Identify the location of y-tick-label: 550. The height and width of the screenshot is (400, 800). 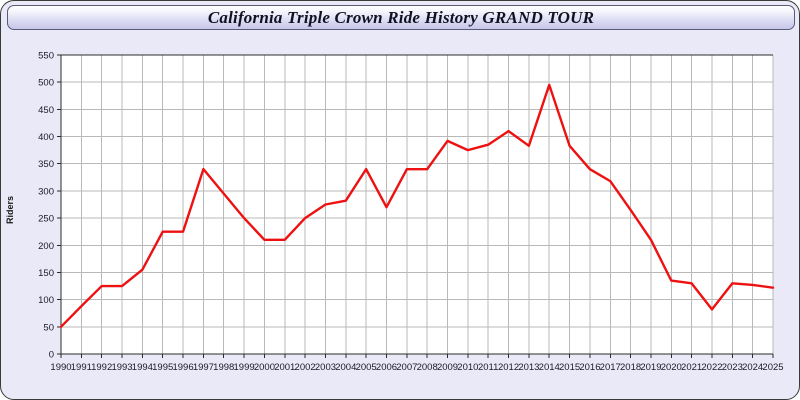
(46, 56).